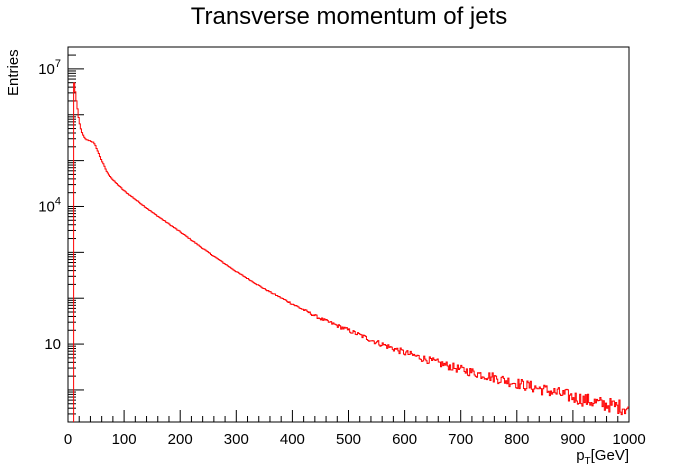 This screenshot has height=476, width=698. Describe the element at coordinates (124, 439) in the screenshot. I see `x-tick-label: 100` at that location.